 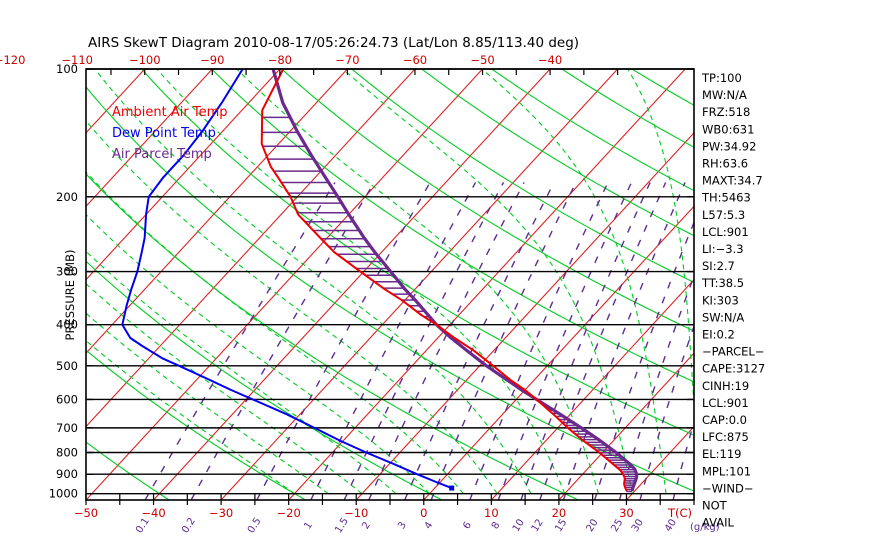 What do you see at coordinates (402, 525) in the screenshot?
I see `mixing-ratio-tick-label: 3` at bounding box center [402, 525].